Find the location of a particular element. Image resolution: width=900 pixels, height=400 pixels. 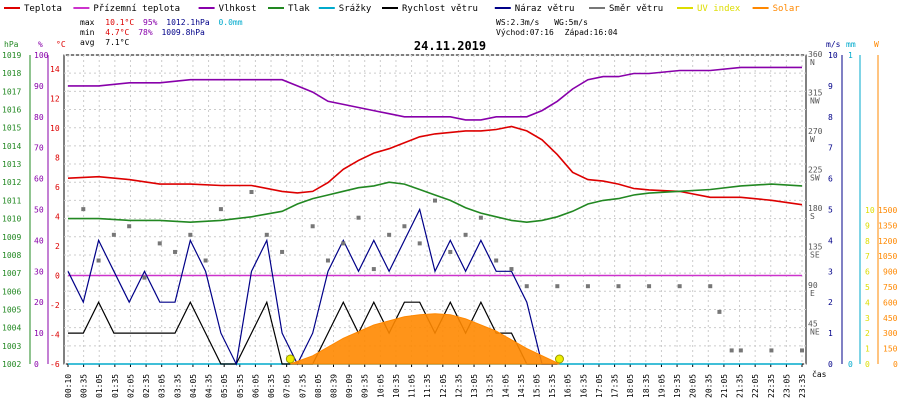

solar-tick-label: 1500 is located at coordinates (887, 210).